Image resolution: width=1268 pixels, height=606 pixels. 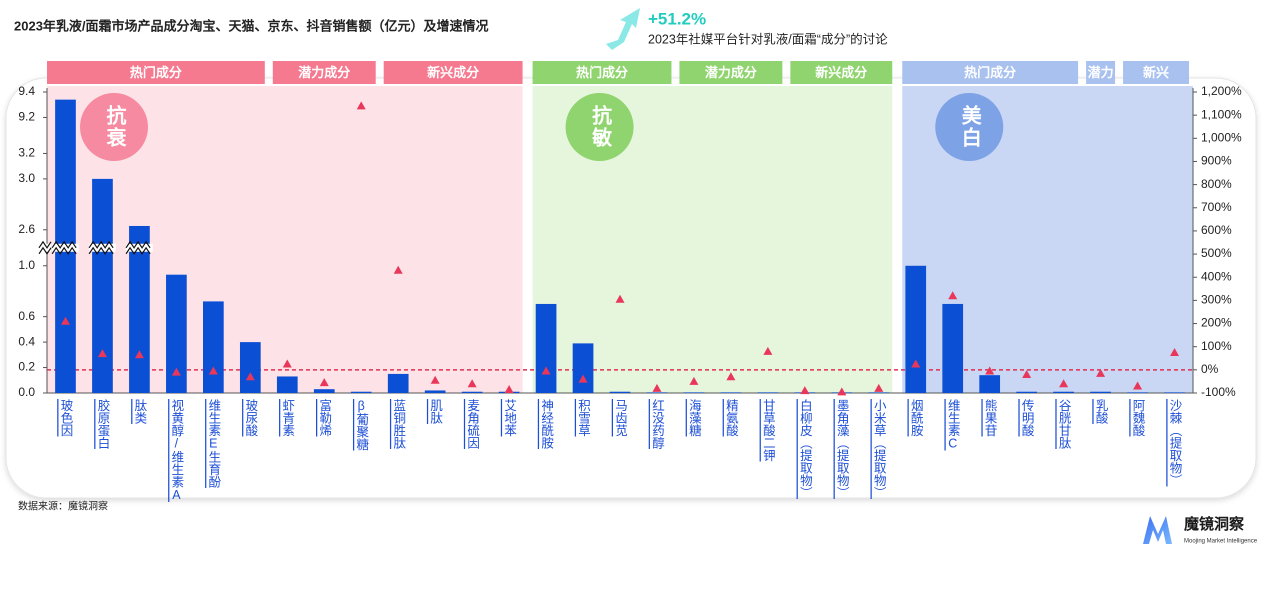 What do you see at coordinates (1216, 300) in the screenshot?
I see `y2-tick-label: 300%` at bounding box center [1216, 300].